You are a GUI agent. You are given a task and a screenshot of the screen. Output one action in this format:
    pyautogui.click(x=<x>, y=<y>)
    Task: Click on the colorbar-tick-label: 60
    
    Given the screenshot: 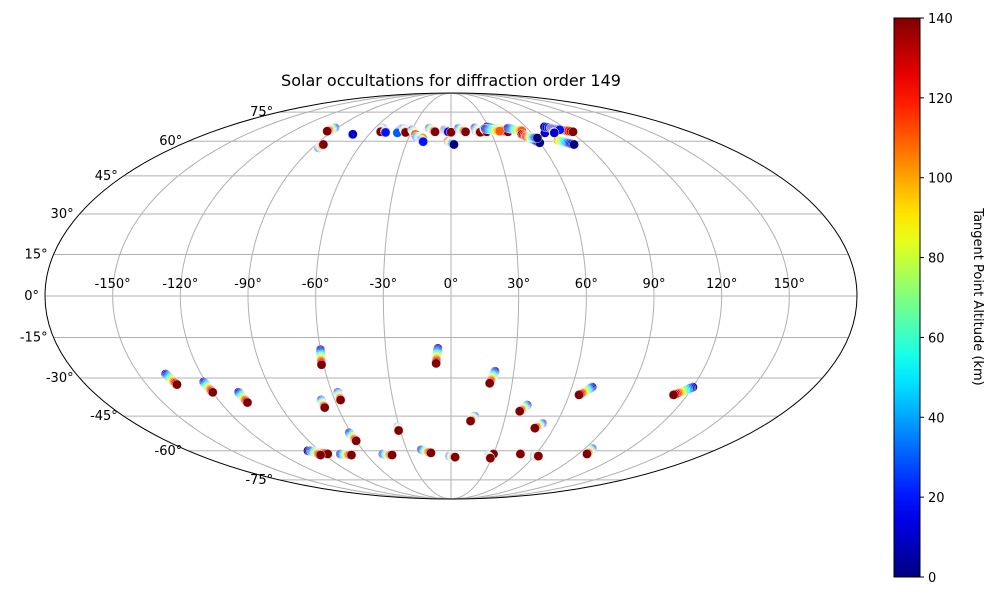 What is the action you would take?
    pyautogui.click(x=936, y=338)
    